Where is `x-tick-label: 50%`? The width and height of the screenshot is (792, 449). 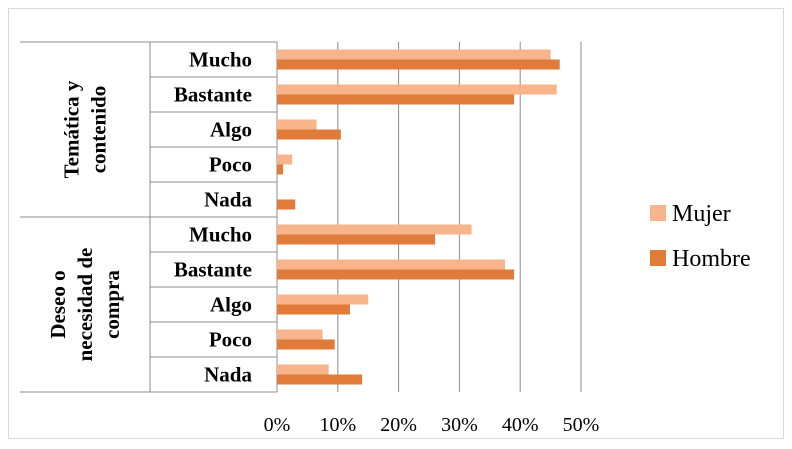 x-tick-label: 50% is located at coordinates (581, 425).